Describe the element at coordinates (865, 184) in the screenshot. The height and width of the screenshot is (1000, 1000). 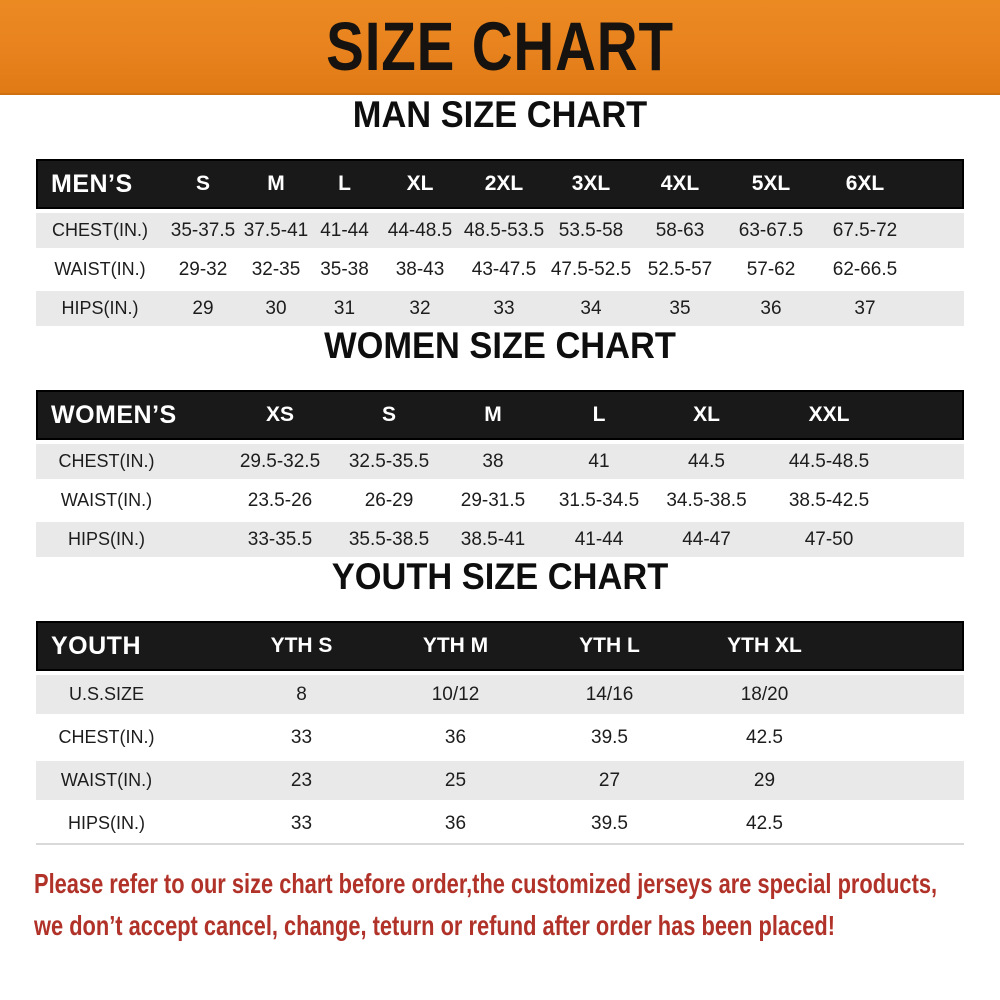
I see `size-header-cell: 6XL` at that location.